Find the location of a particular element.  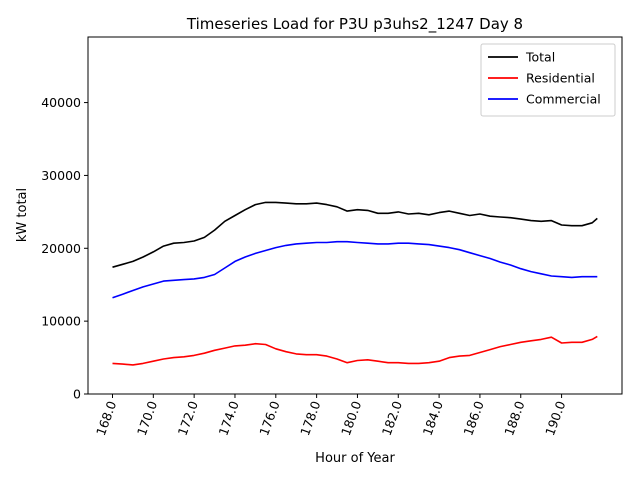

legend-label-total: Total is located at coordinates (540, 57).